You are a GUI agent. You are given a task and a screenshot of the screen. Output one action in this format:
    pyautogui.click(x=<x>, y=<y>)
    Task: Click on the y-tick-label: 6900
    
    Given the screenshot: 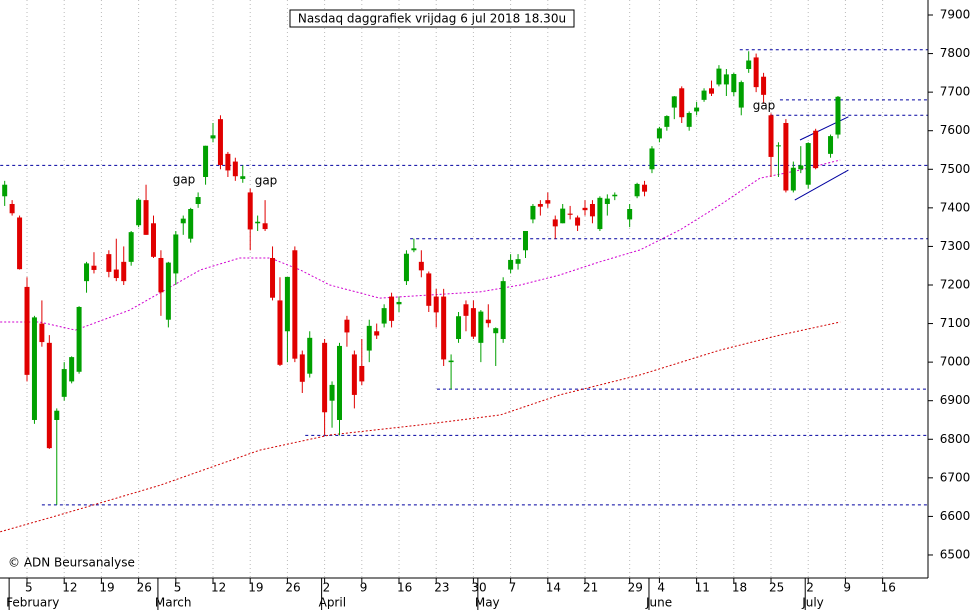 What is the action you would take?
    pyautogui.click(x=955, y=400)
    